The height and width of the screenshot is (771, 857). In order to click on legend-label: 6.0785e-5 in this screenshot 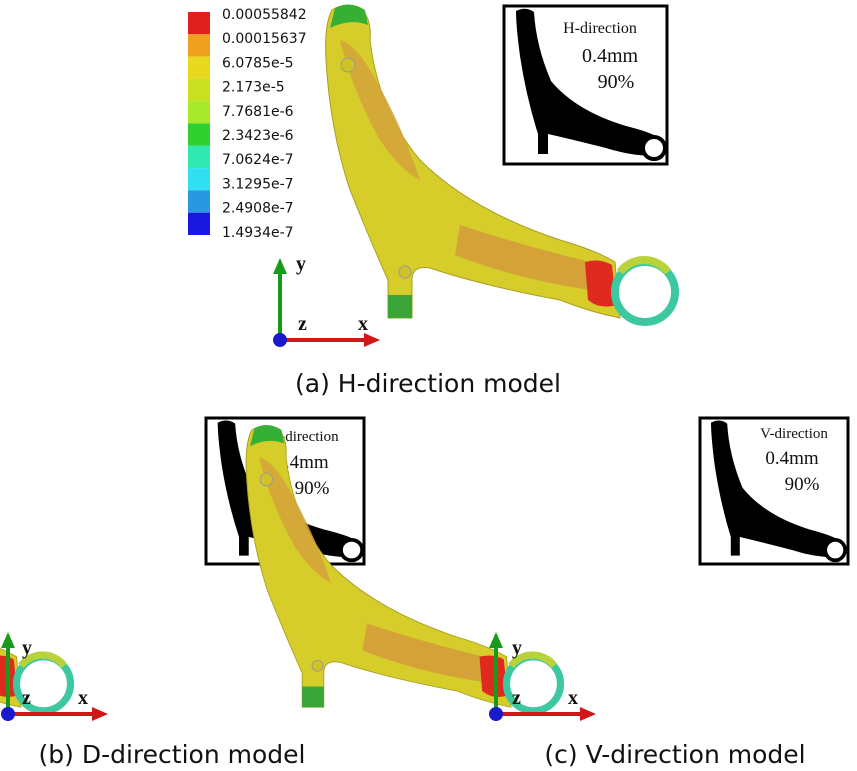, I will do `click(258, 63)`.